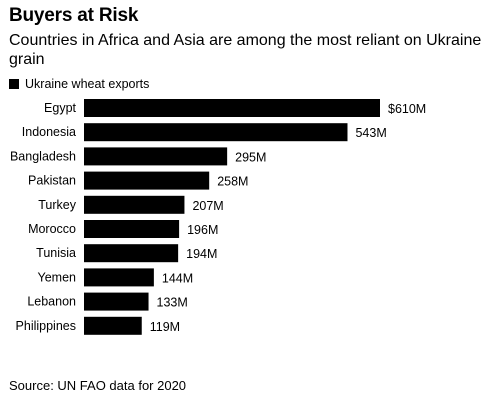  Describe the element at coordinates (172, 303) in the screenshot. I see `value-label-lebanon: 133M` at that location.